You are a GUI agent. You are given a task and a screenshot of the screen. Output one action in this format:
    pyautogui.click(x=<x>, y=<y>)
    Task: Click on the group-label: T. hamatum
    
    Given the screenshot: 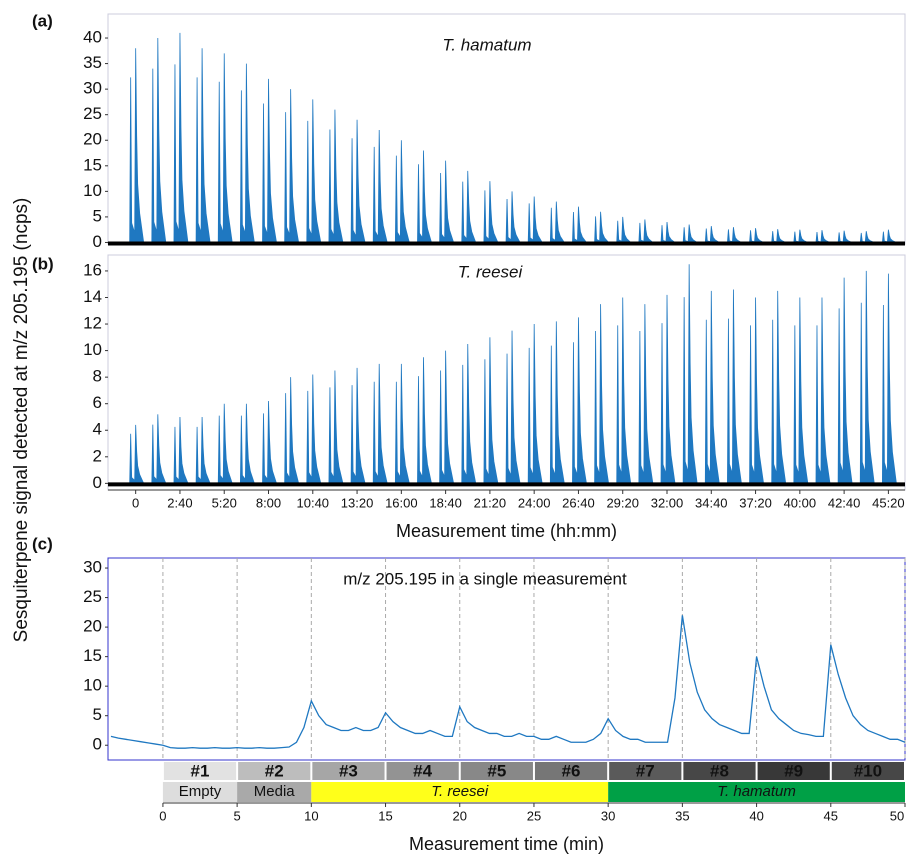 What is the action you would take?
    pyautogui.click(x=756, y=791)
    